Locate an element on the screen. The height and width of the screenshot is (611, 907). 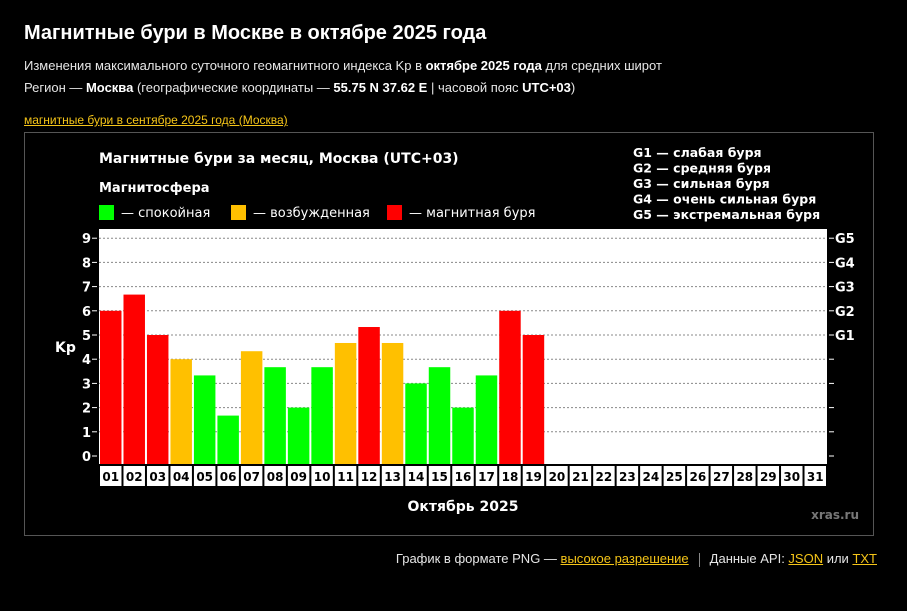
legend-title: Магнитосфера is located at coordinates (154, 188).